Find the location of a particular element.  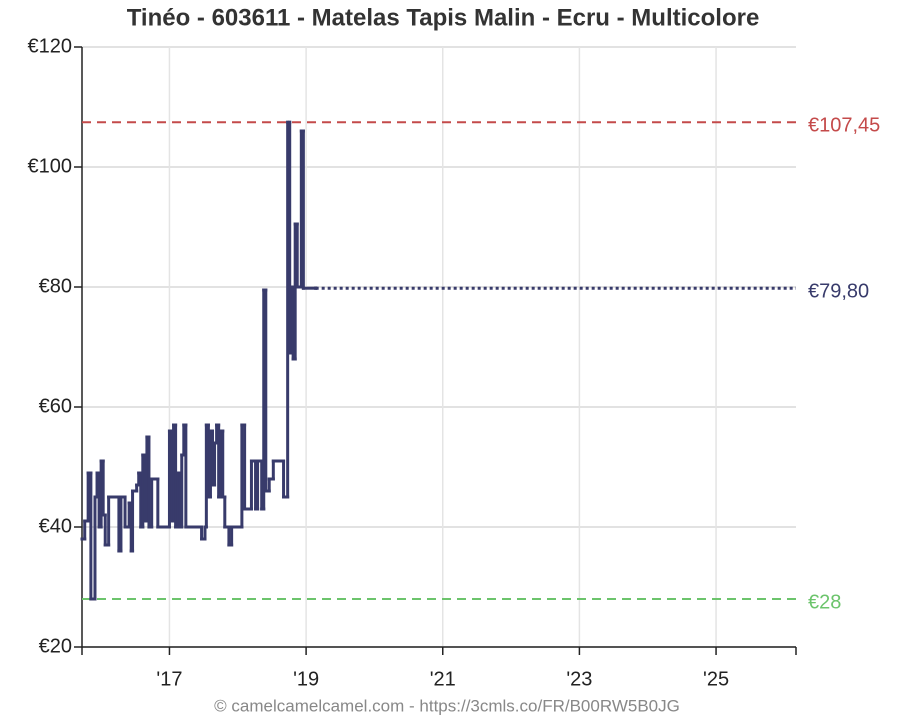

reference-label: €79,80 is located at coordinates (838, 291).